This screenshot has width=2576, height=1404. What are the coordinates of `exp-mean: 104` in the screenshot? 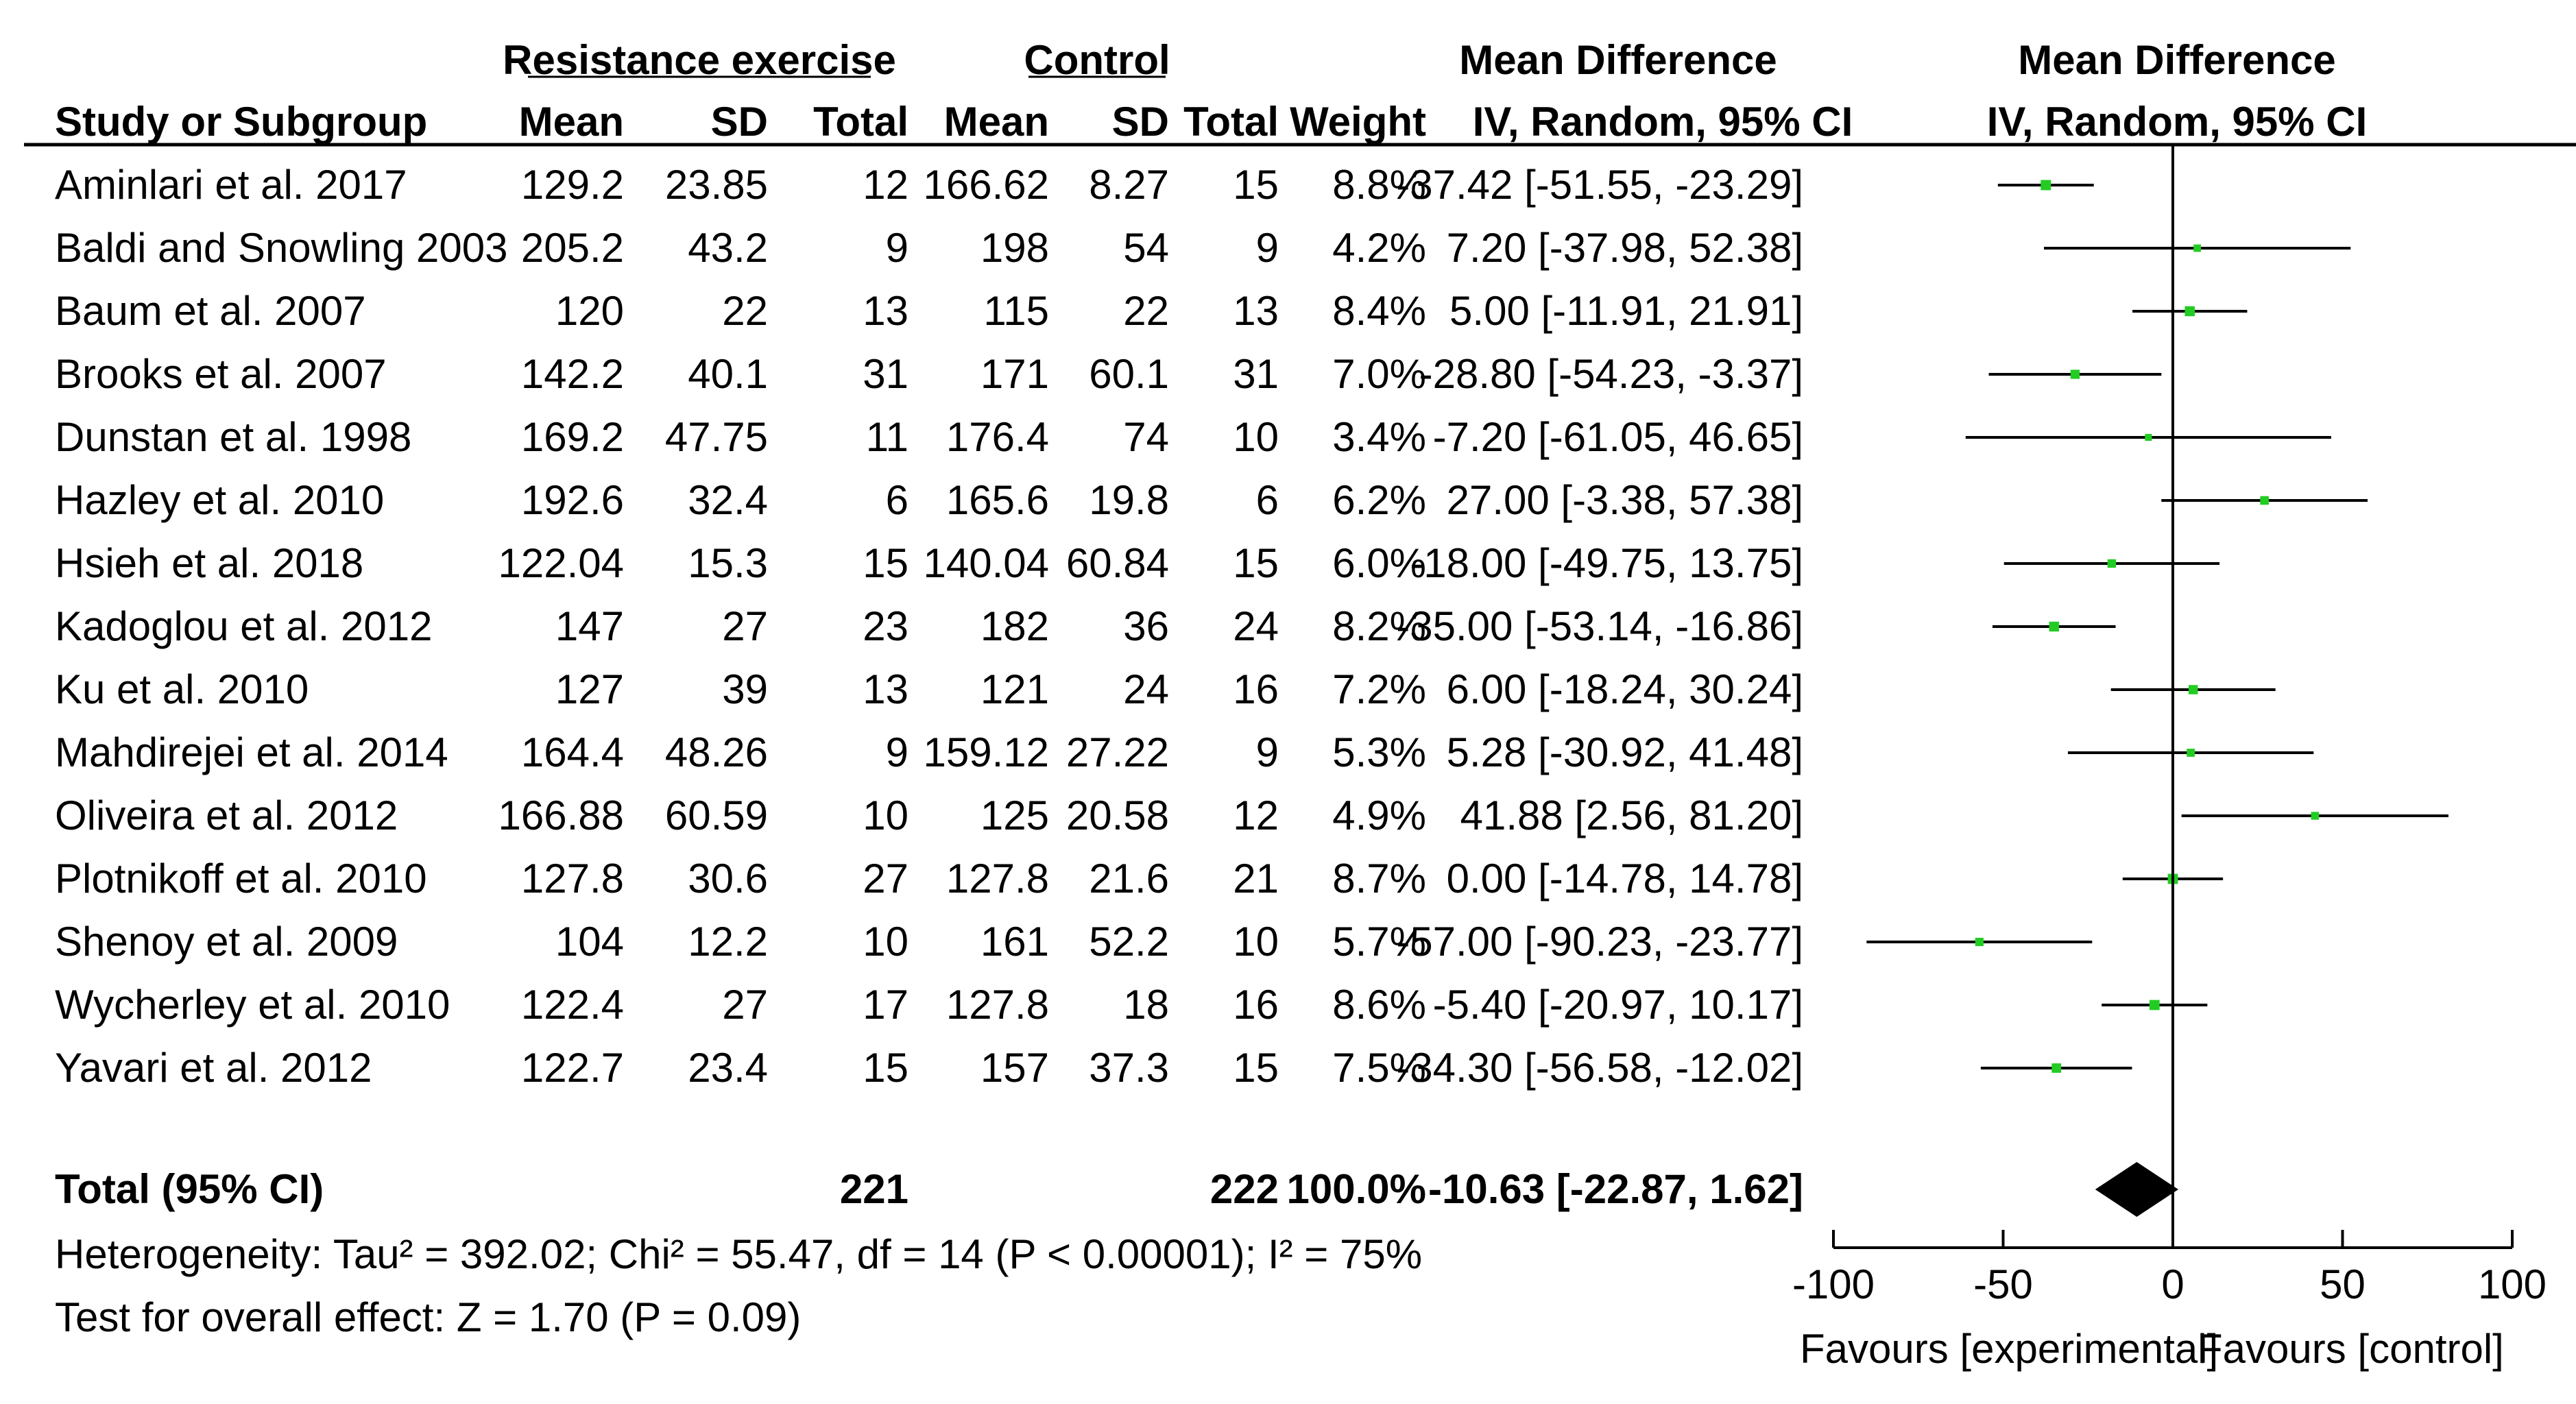 It's located at (590, 942).